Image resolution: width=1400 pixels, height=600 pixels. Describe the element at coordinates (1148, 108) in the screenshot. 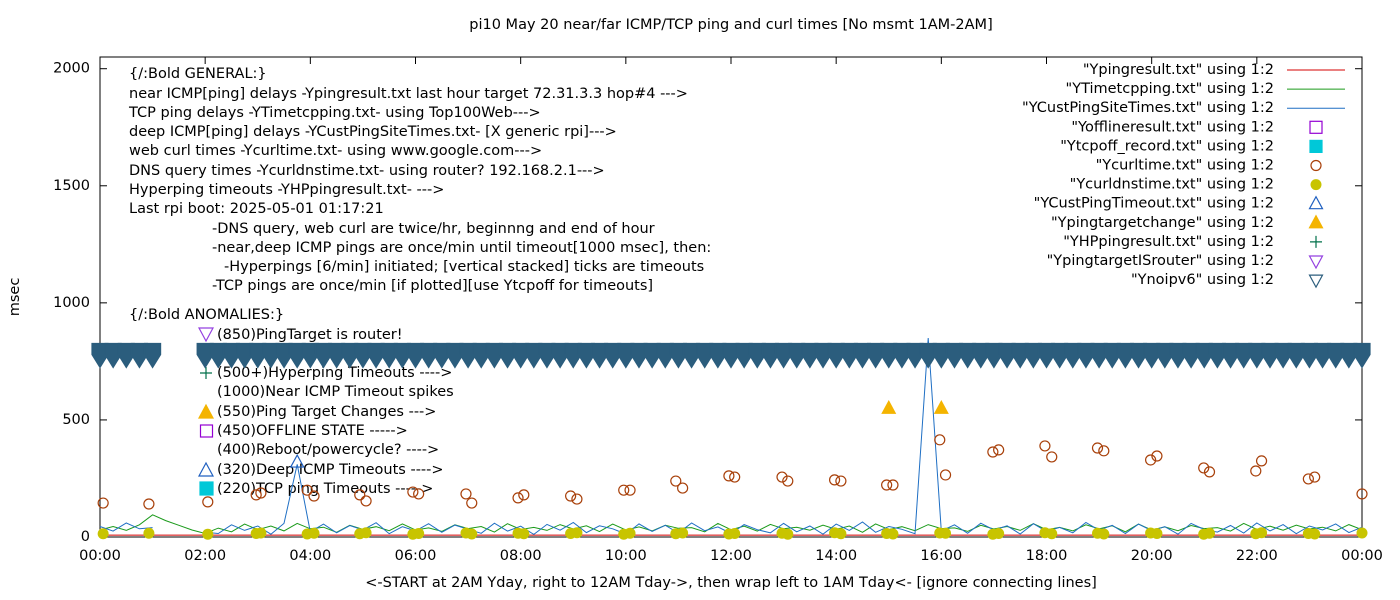

I see `legend-label: "YCustPingSiteTimes.txt" using 1:2` at that location.